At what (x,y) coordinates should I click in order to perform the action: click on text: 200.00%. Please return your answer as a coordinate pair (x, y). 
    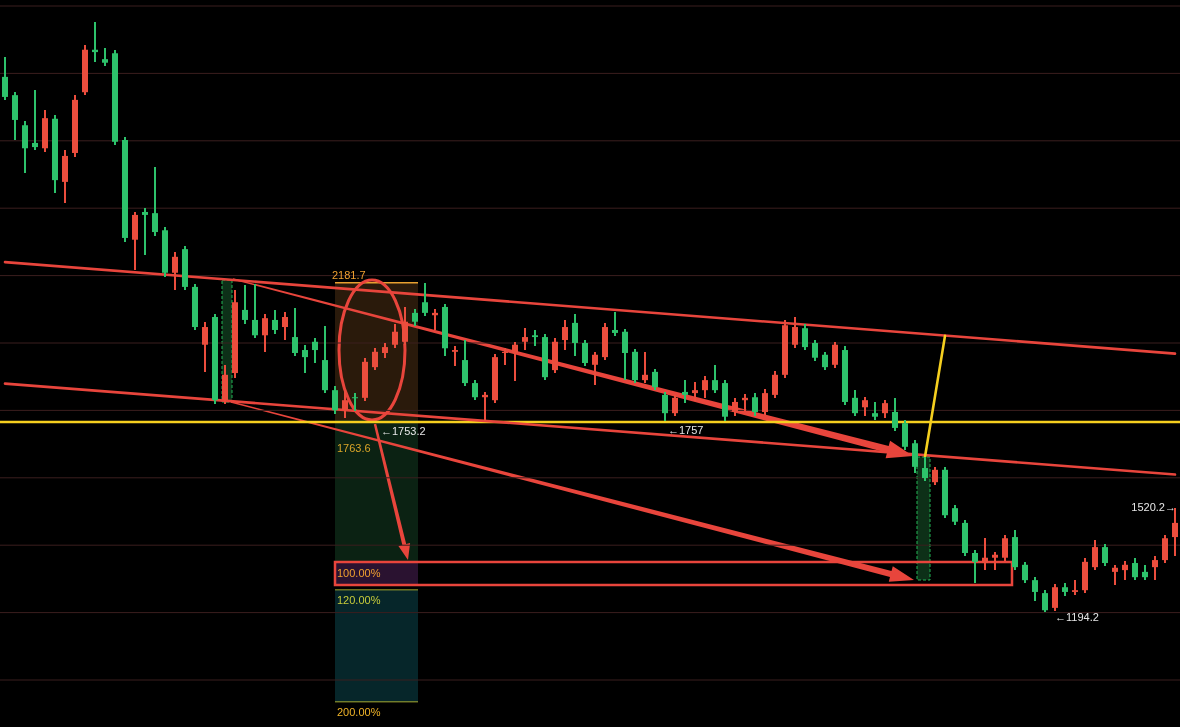
    Looking at the image, I should click on (359, 712).